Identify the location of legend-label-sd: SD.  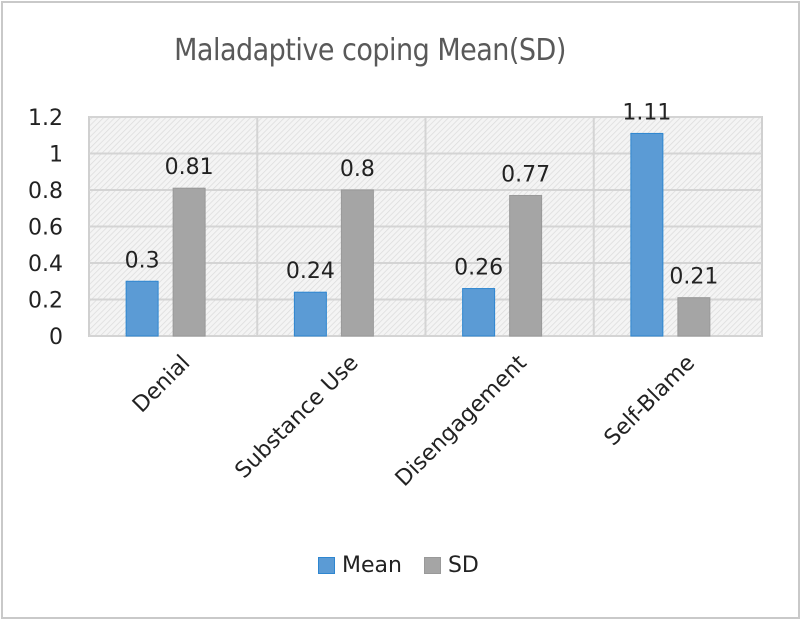
(463, 565).